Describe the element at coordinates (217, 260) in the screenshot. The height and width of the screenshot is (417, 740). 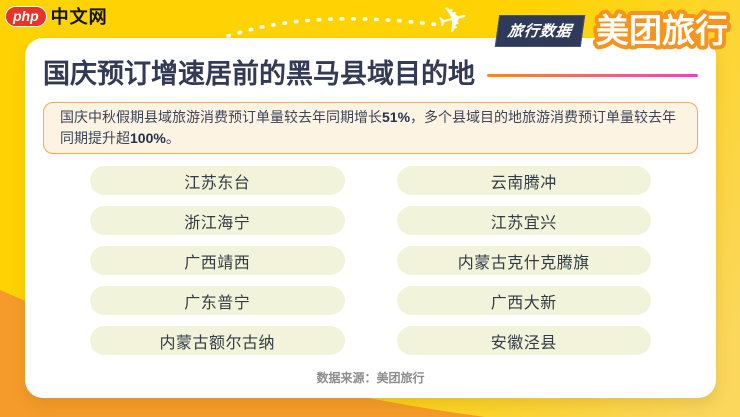
I see `destination-pill: 广西靖西` at that location.